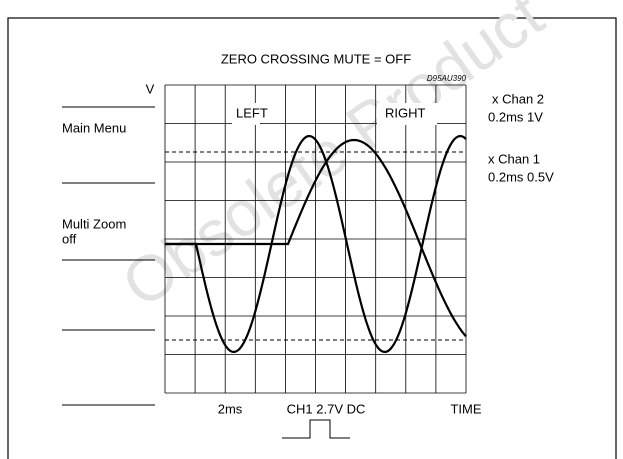 This screenshot has height=459, width=623. What do you see at coordinates (518, 98) in the screenshot?
I see `channel-name: x Chan 2` at bounding box center [518, 98].